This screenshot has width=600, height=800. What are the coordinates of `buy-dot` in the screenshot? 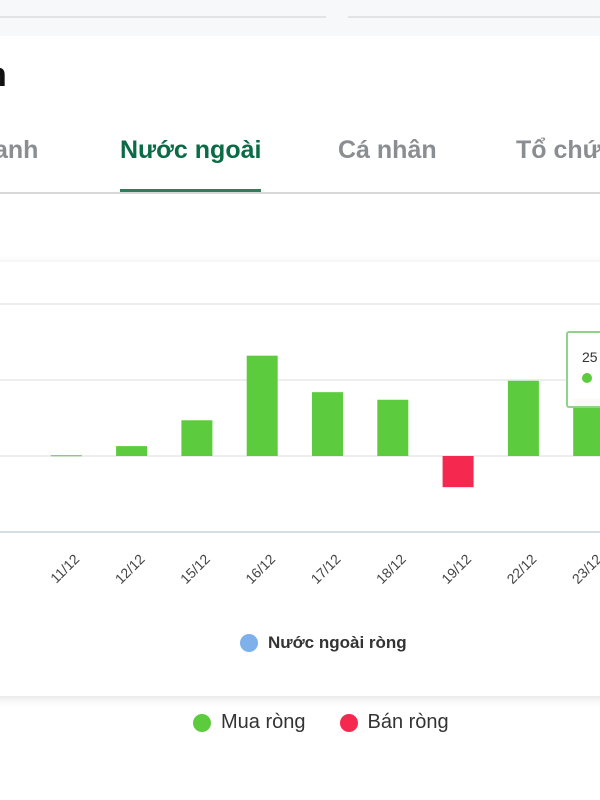 It's located at (202, 722).